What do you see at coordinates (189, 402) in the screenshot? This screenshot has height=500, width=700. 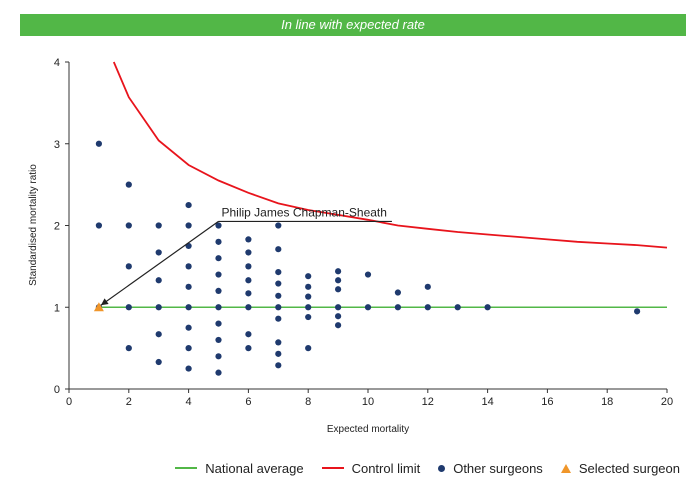 I see `x-tick-label: 4` at bounding box center [189, 402].